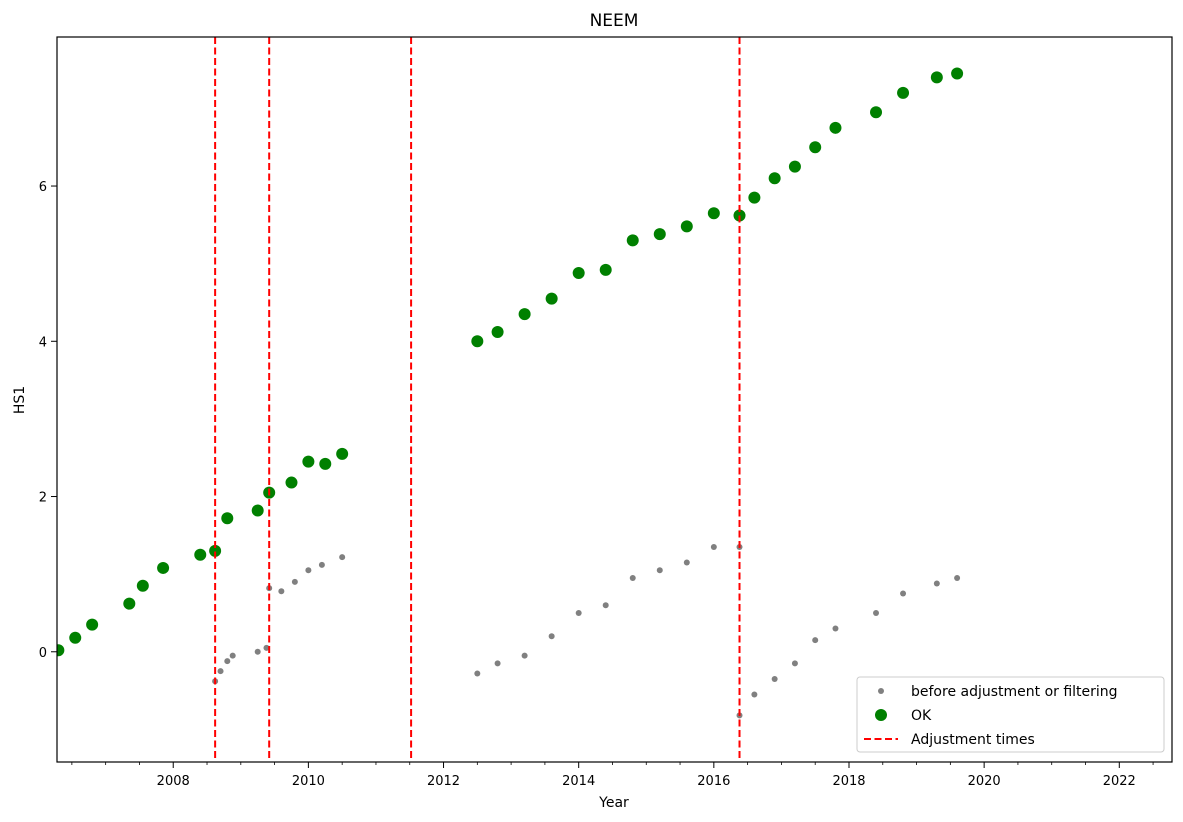 The height and width of the screenshot is (822, 1183). I want to click on x-tick-label: 2020, so click(984, 781).